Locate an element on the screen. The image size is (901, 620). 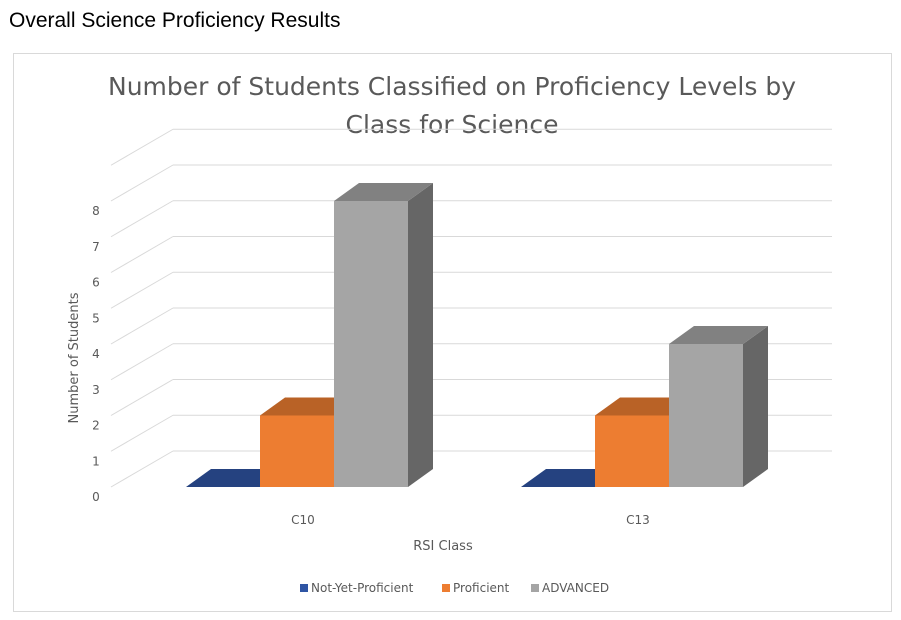
x-tick-label: C13 is located at coordinates (638, 520).